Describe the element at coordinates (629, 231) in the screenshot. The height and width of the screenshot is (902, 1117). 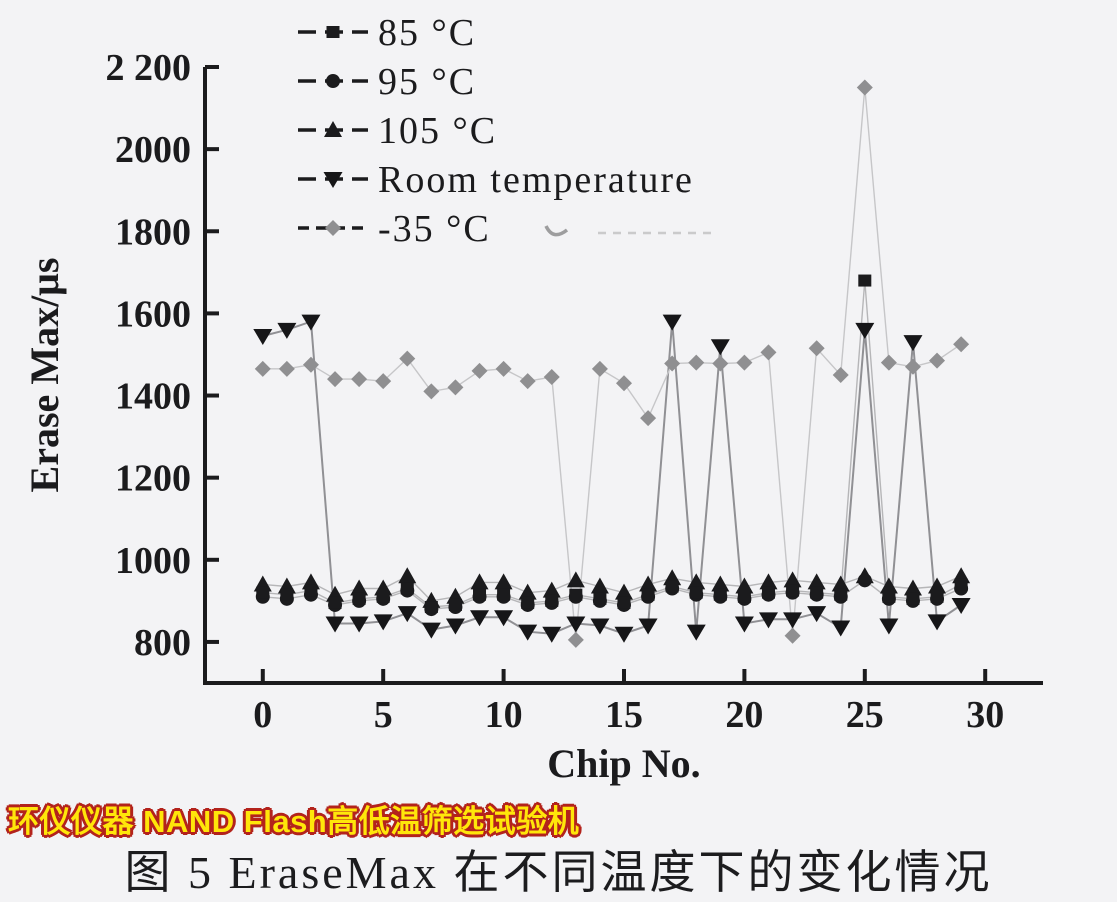
I see `faint-watermark-smudge` at that location.